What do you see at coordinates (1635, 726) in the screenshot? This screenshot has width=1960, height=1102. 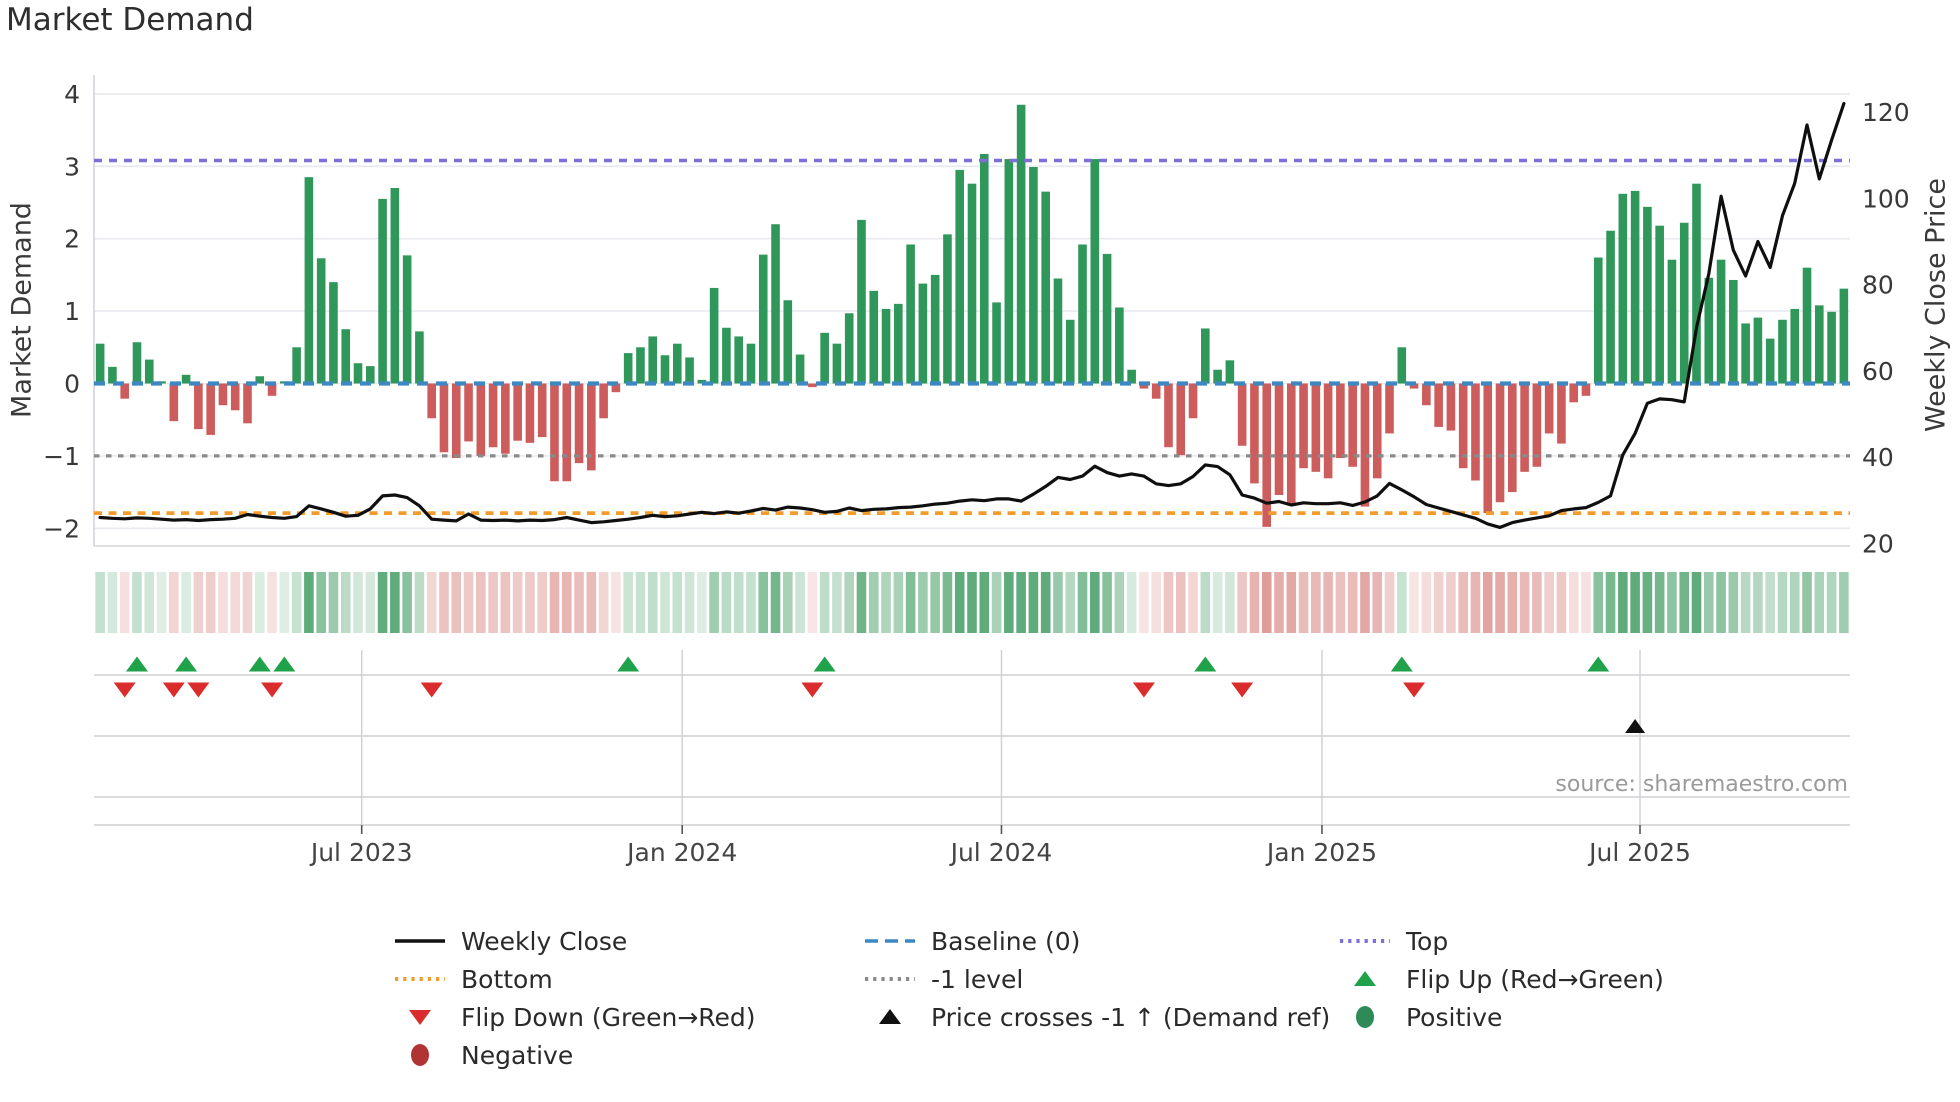 I see `price-cross-marker` at bounding box center [1635, 726].